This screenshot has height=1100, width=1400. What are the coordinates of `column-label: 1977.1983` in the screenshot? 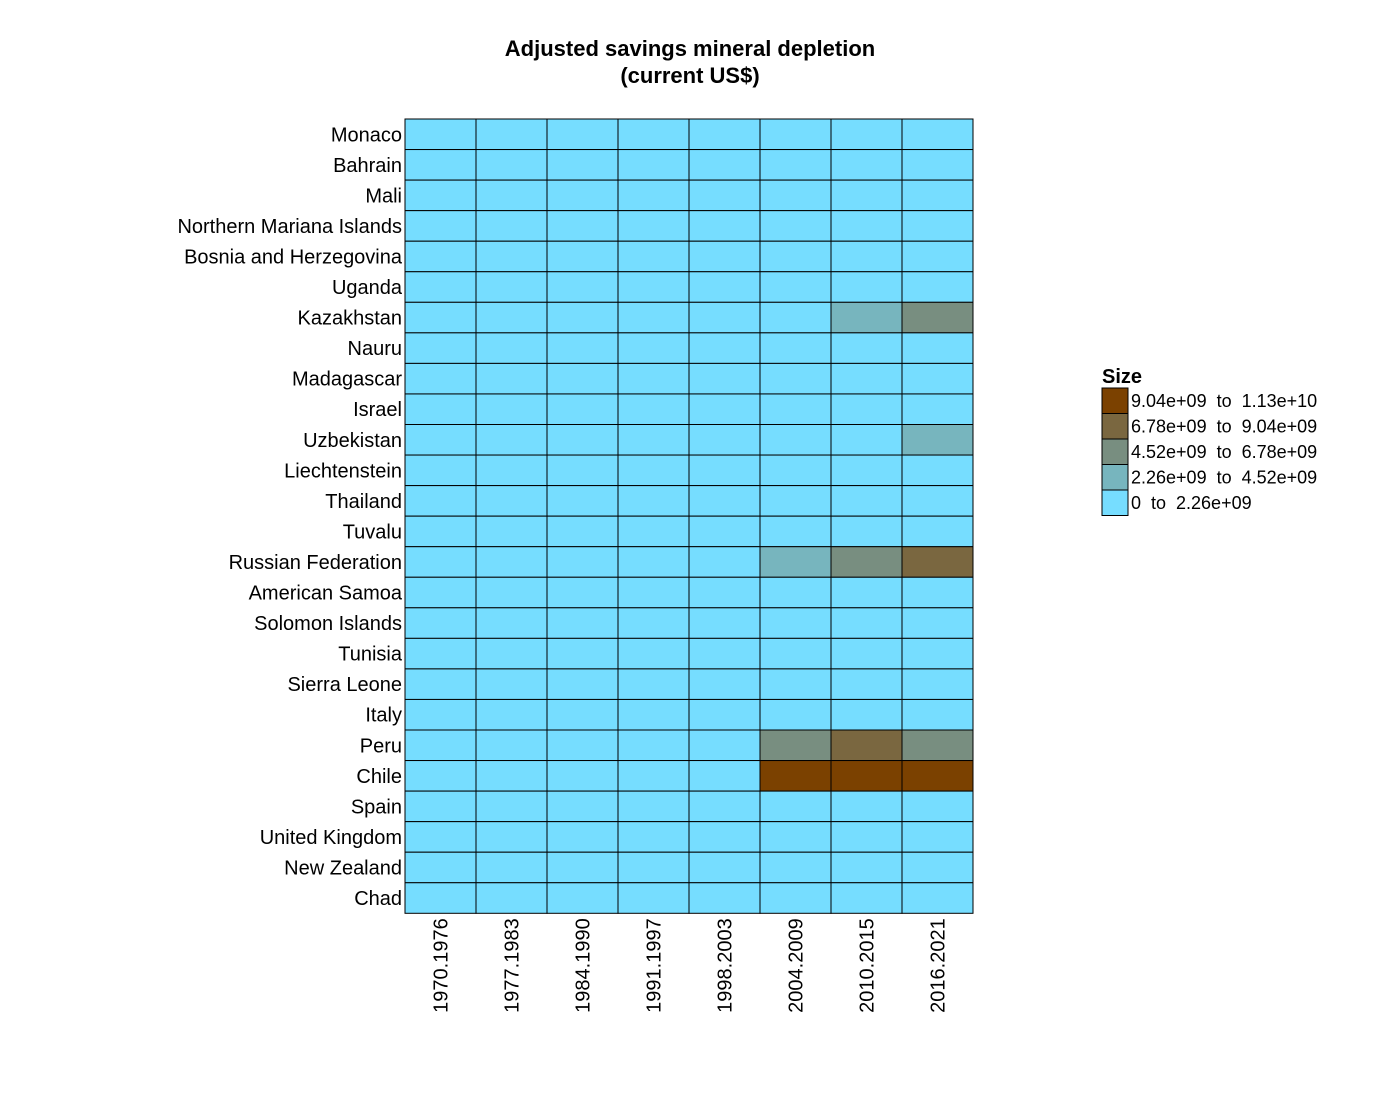 It's located at (513, 965).